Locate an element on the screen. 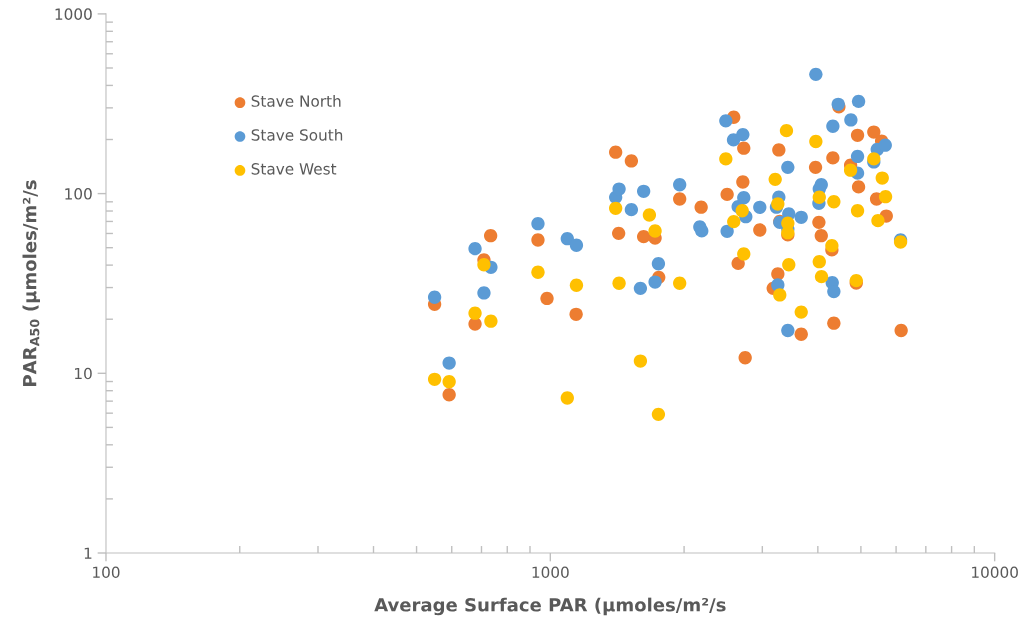  x-axis-title: Average Surface PAR (µmoles/m²/s is located at coordinates (550, 606).